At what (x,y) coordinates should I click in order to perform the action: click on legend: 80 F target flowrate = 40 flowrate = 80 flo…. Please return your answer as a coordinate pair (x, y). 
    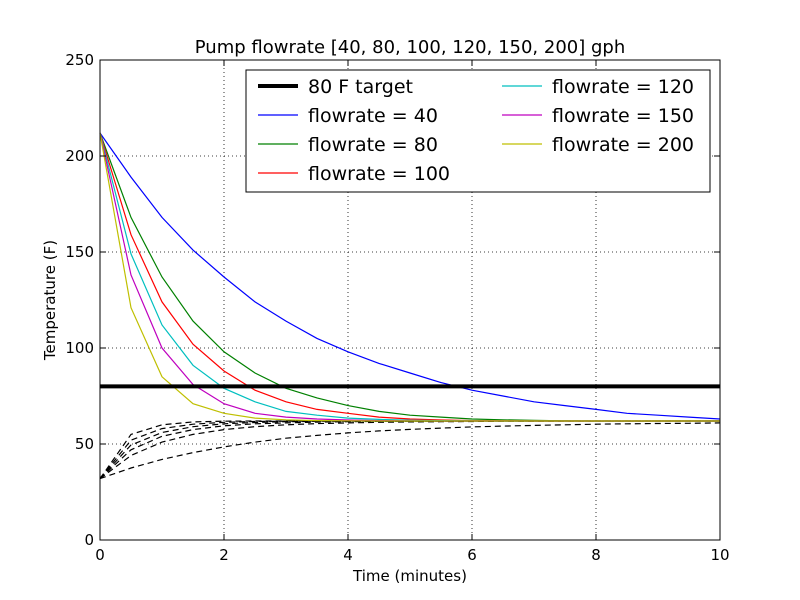
    Looking at the image, I should click on (478, 131).